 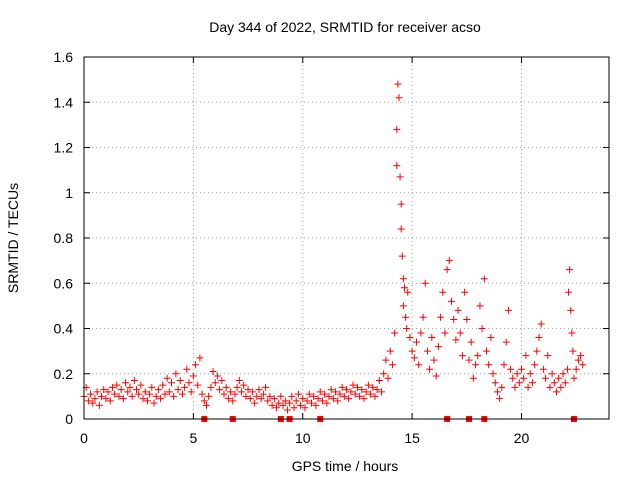 What do you see at coordinates (64, 102) in the screenshot?
I see `y-tick-label: 1.4` at bounding box center [64, 102].